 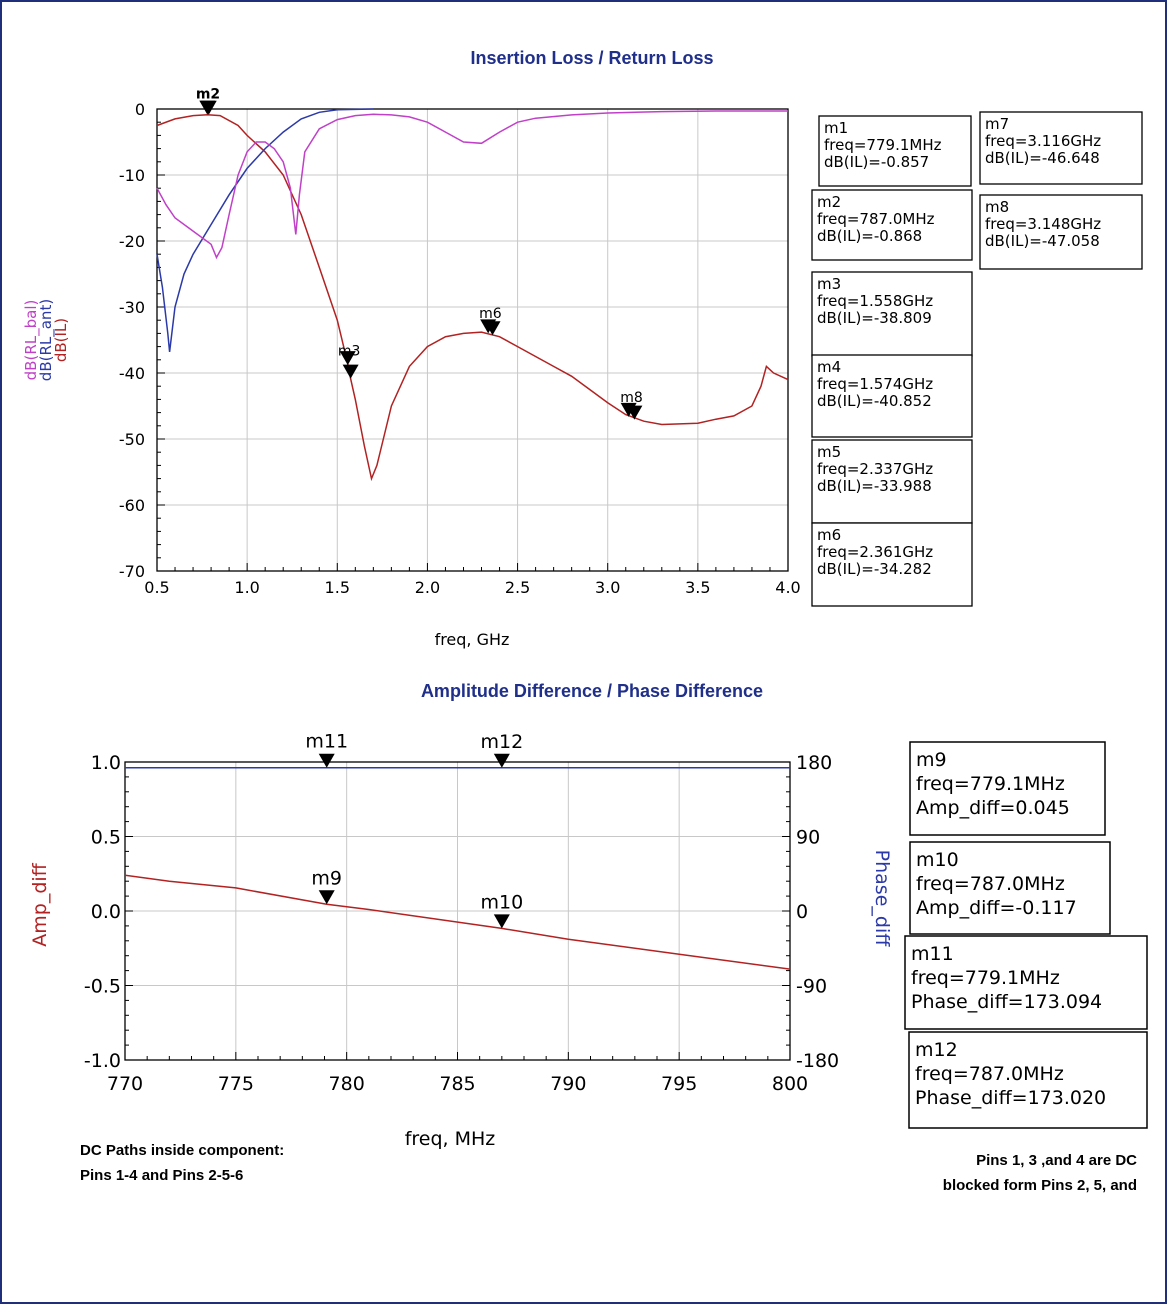 What do you see at coordinates (1043, 141) in the screenshot?
I see `chart1-readout-m7-line-1: freq=3.116GHz` at bounding box center [1043, 141].